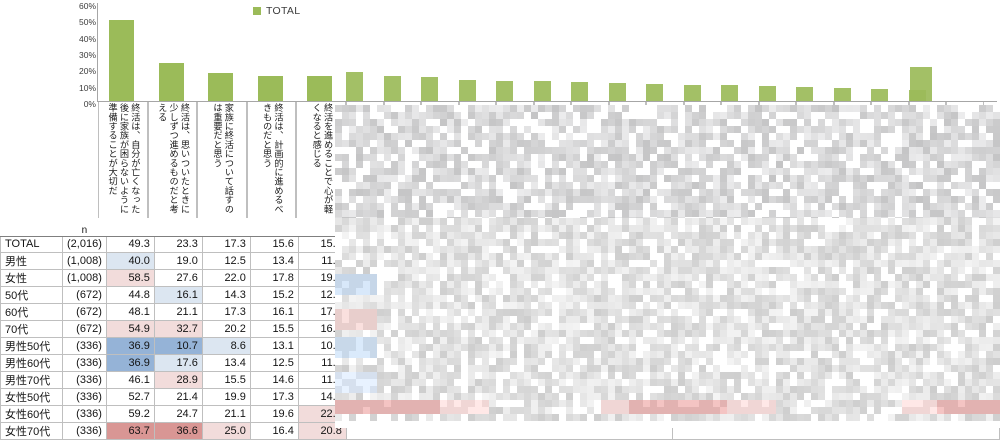 This screenshot has width=1000, height=440. Describe the element at coordinates (130, 396) in the screenshot. I see `table-cell: 52.7` at that location.